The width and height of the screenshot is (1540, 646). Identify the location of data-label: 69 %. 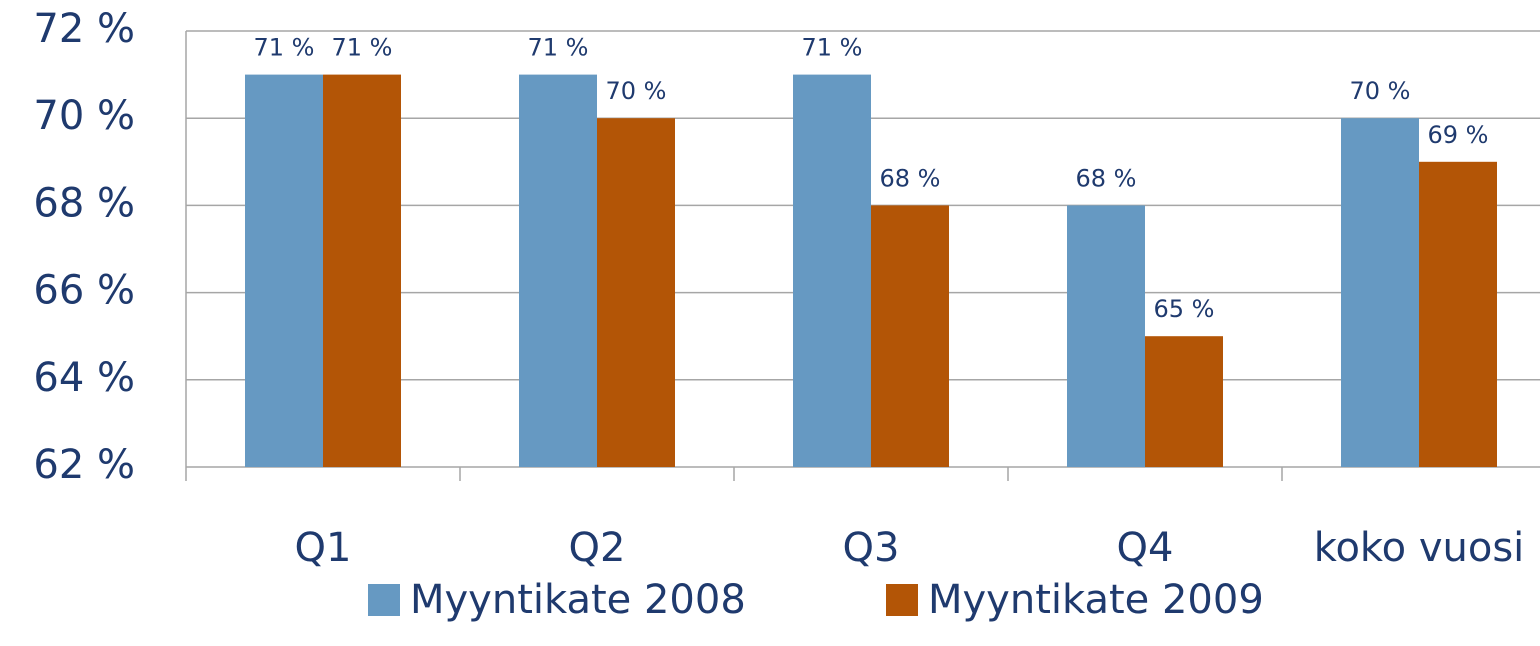
(1458, 135).